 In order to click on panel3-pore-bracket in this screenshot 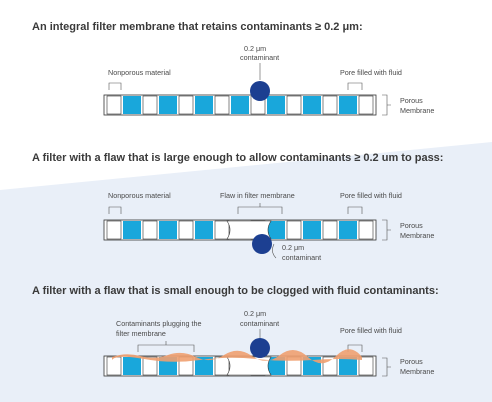, I will do `click(355, 348)`.